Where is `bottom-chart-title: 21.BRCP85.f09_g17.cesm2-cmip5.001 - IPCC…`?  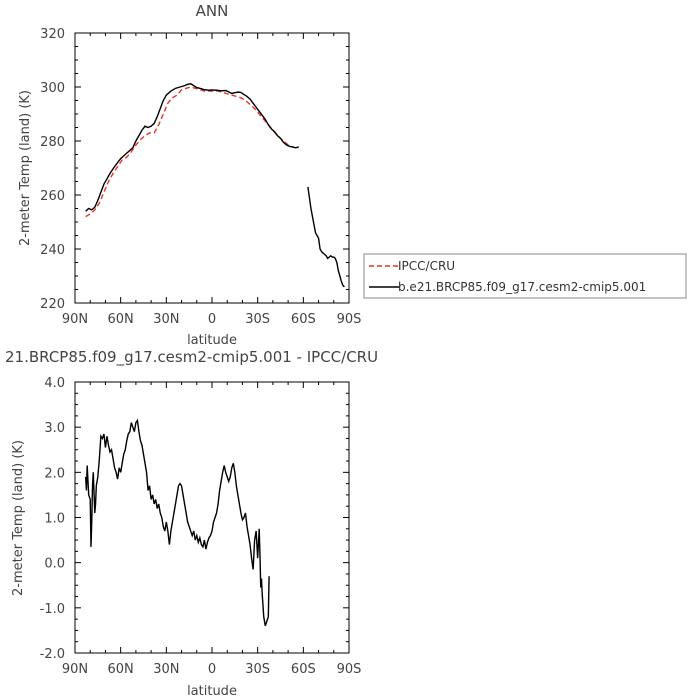
bottom-chart-title: 21.BRCP85.f09_g17.cesm2-cmip5.001 - IPCC… is located at coordinates (191, 357).